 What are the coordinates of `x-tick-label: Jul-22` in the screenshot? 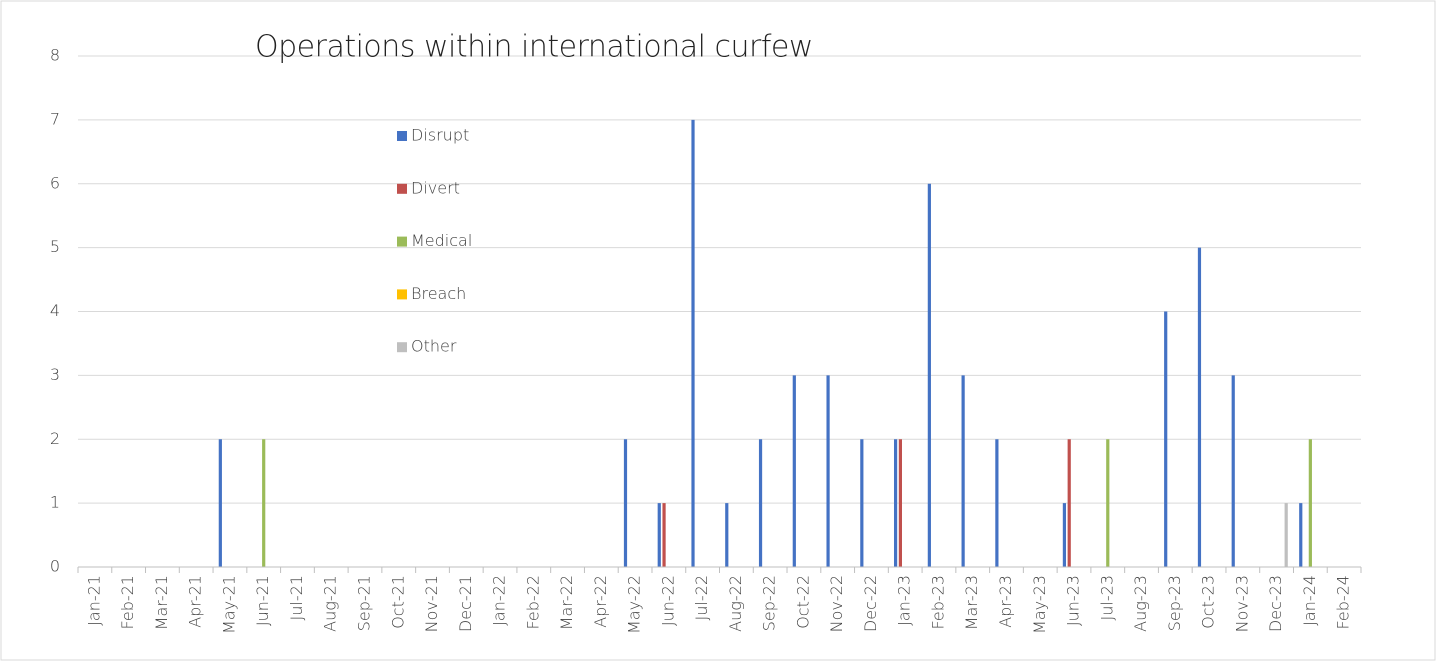 It's located at (701, 597).